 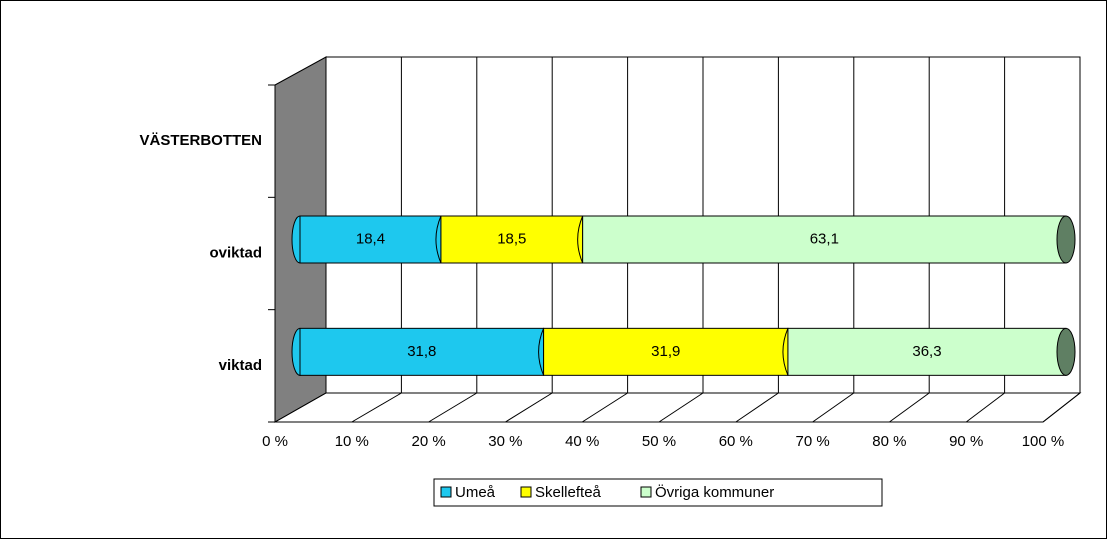 I want to click on y-tick-label: viktad, so click(x=240, y=365).